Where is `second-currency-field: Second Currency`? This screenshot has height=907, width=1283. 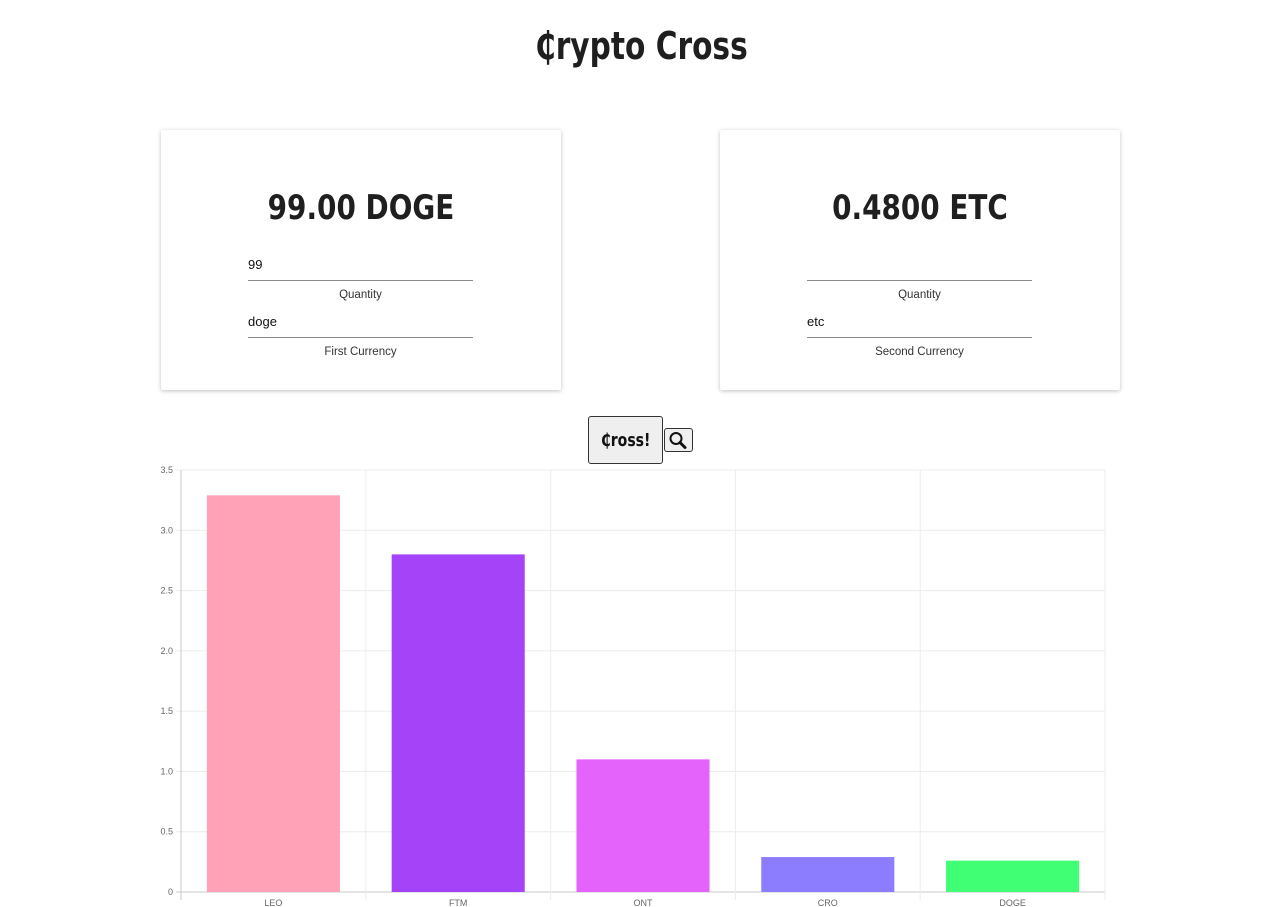
second-currency-field: Second Currency is located at coordinates (919, 335).